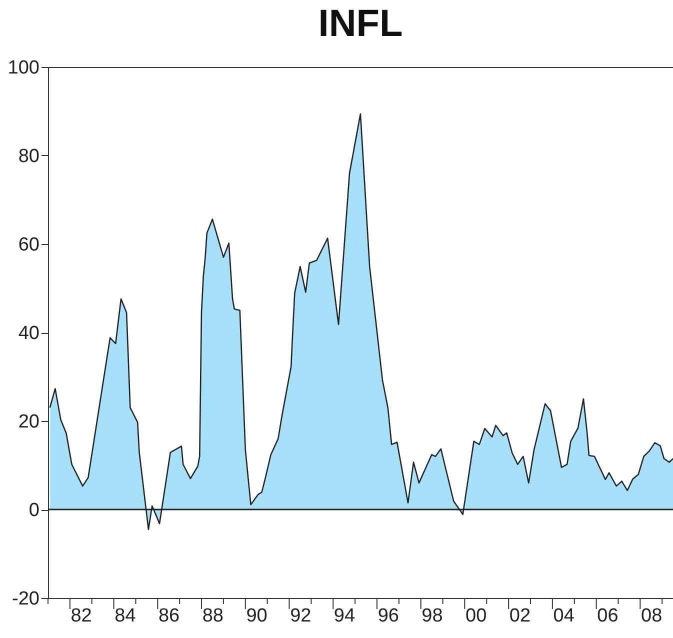 This screenshot has height=638, width=673. Describe the element at coordinates (301, 616) in the screenshot. I see `x-tick-label: 92` at that location.